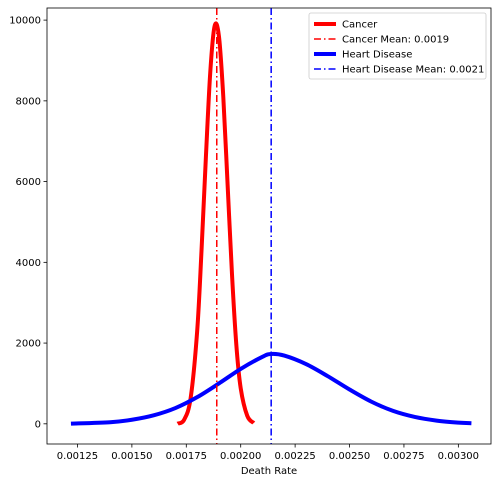 This screenshot has width=502, height=483. Describe the element at coordinates (377, 55) in the screenshot. I see `legend-label-3: Heart Disease` at that location.